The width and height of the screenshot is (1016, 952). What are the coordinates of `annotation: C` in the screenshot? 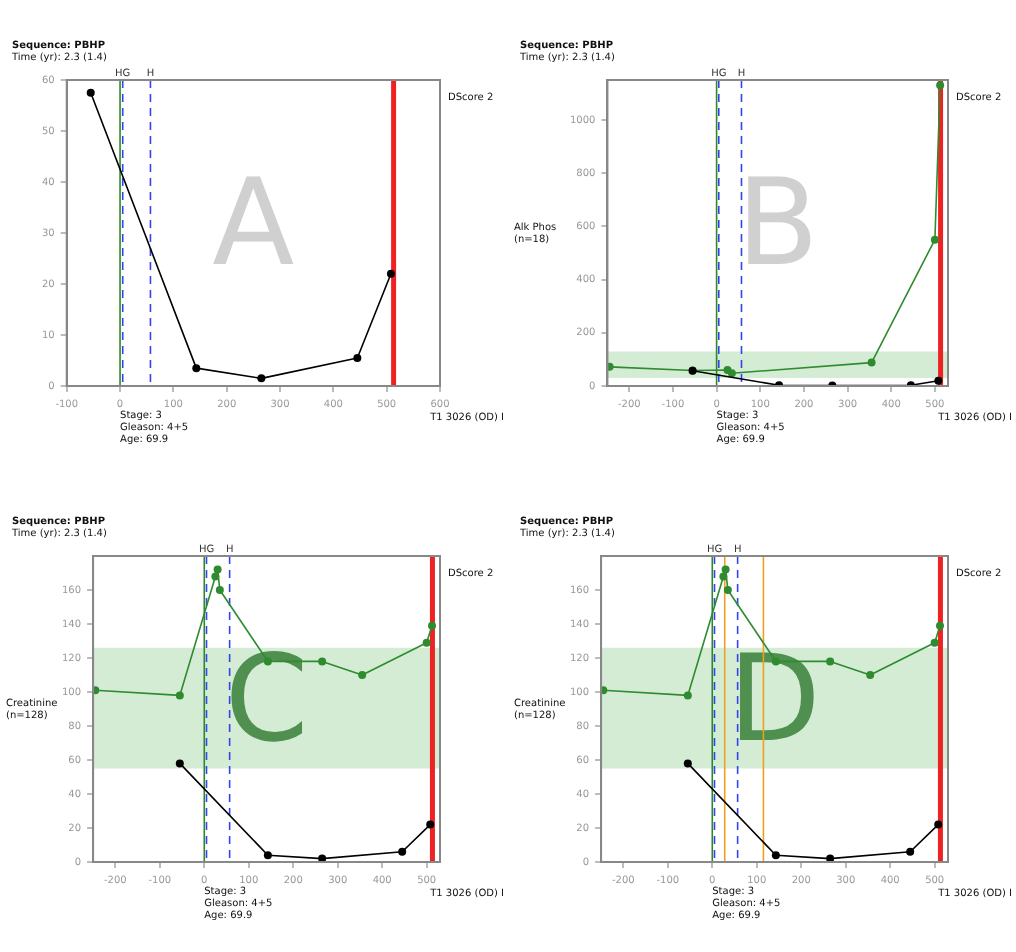 It's located at (266, 700).